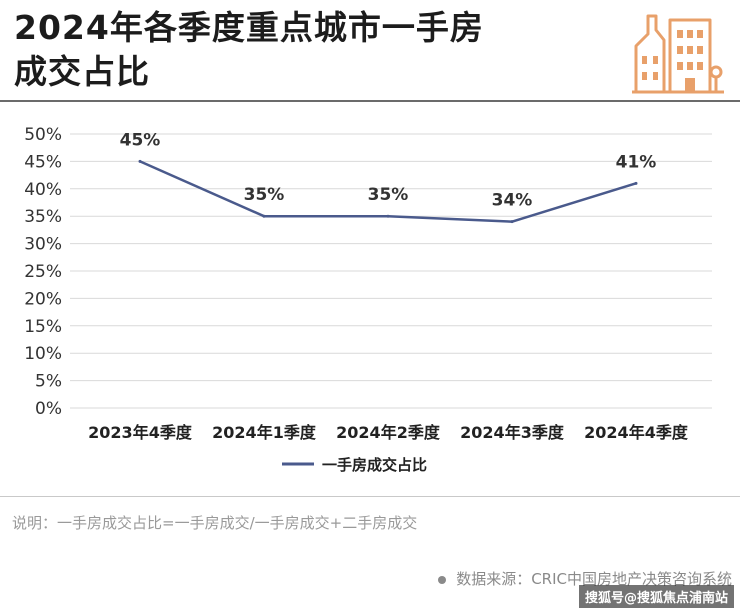 Image resolution: width=740 pixels, height=614 pixels. What do you see at coordinates (140, 140) in the screenshot?
I see `data-label: 45%` at bounding box center [140, 140].